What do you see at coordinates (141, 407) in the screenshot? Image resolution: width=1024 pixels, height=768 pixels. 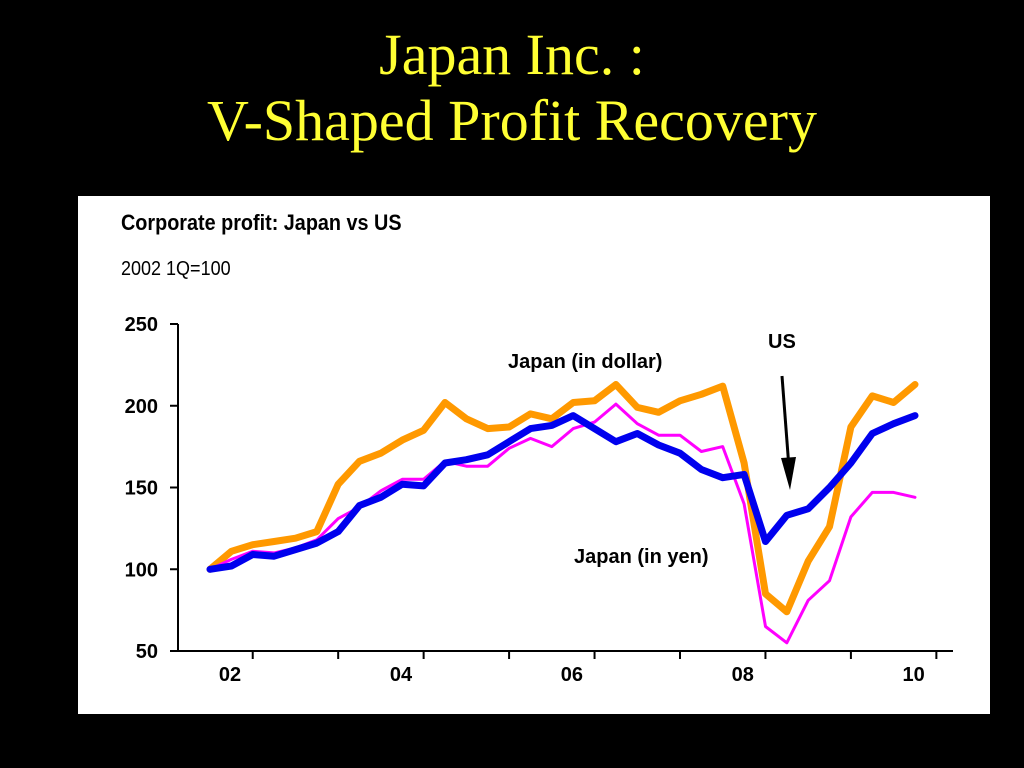 I see `y-tick-label: 200` at bounding box center [141, 407].